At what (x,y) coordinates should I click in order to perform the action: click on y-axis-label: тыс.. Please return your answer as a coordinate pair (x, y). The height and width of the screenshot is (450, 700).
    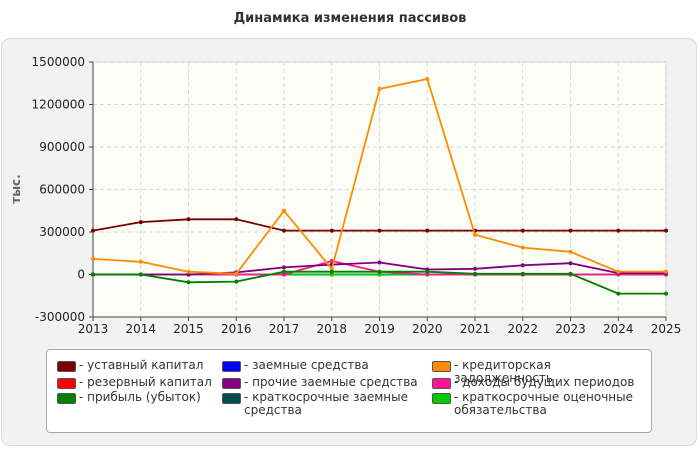
    Looking at the image, I should click on (16, 188).